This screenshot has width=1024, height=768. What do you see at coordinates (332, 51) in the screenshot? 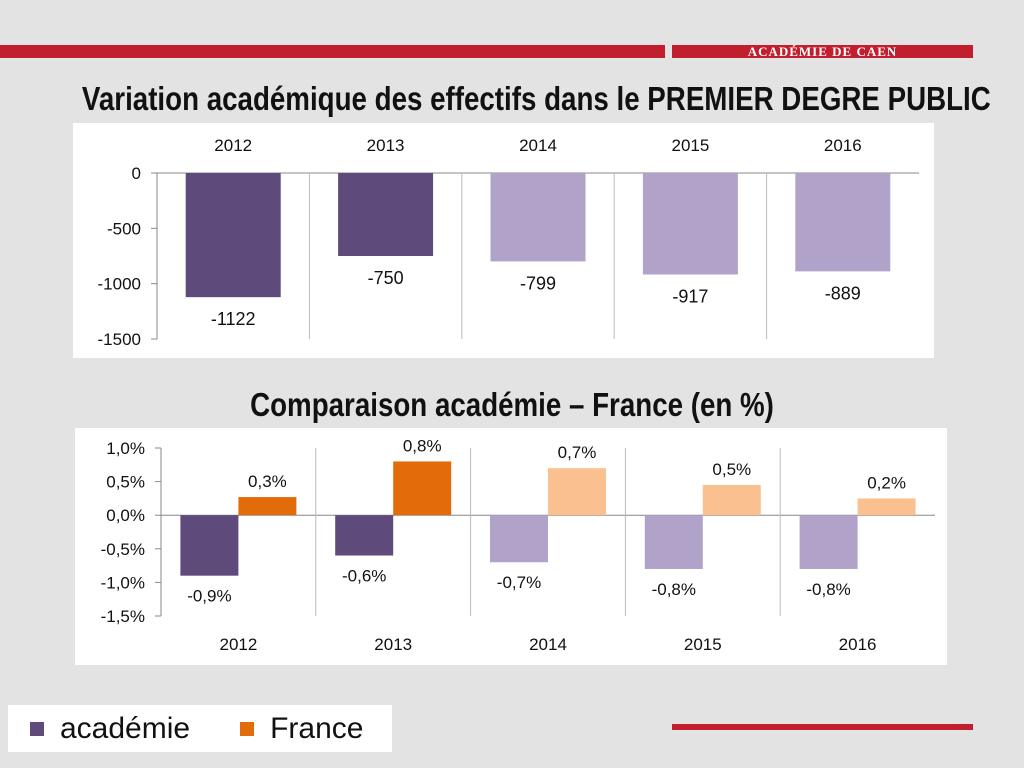
I see `header-bar-left` at bounding box center [332, 51].